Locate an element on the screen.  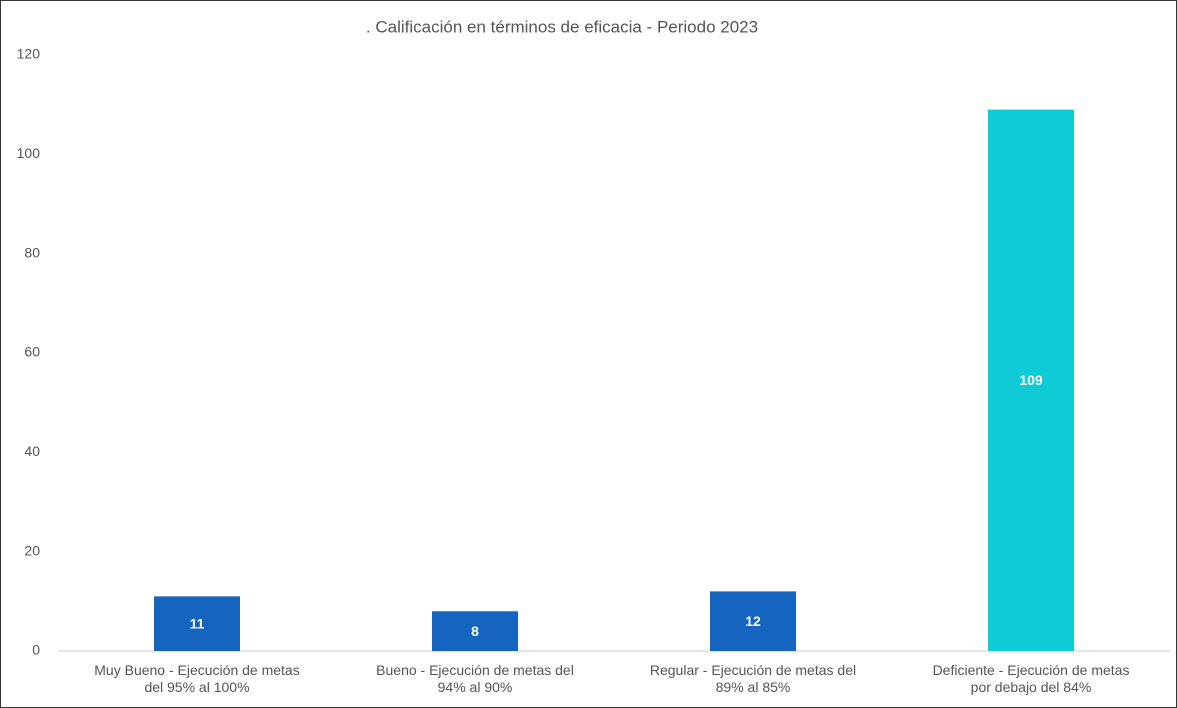
data-label: 11 is located at coordinates (197, 623).